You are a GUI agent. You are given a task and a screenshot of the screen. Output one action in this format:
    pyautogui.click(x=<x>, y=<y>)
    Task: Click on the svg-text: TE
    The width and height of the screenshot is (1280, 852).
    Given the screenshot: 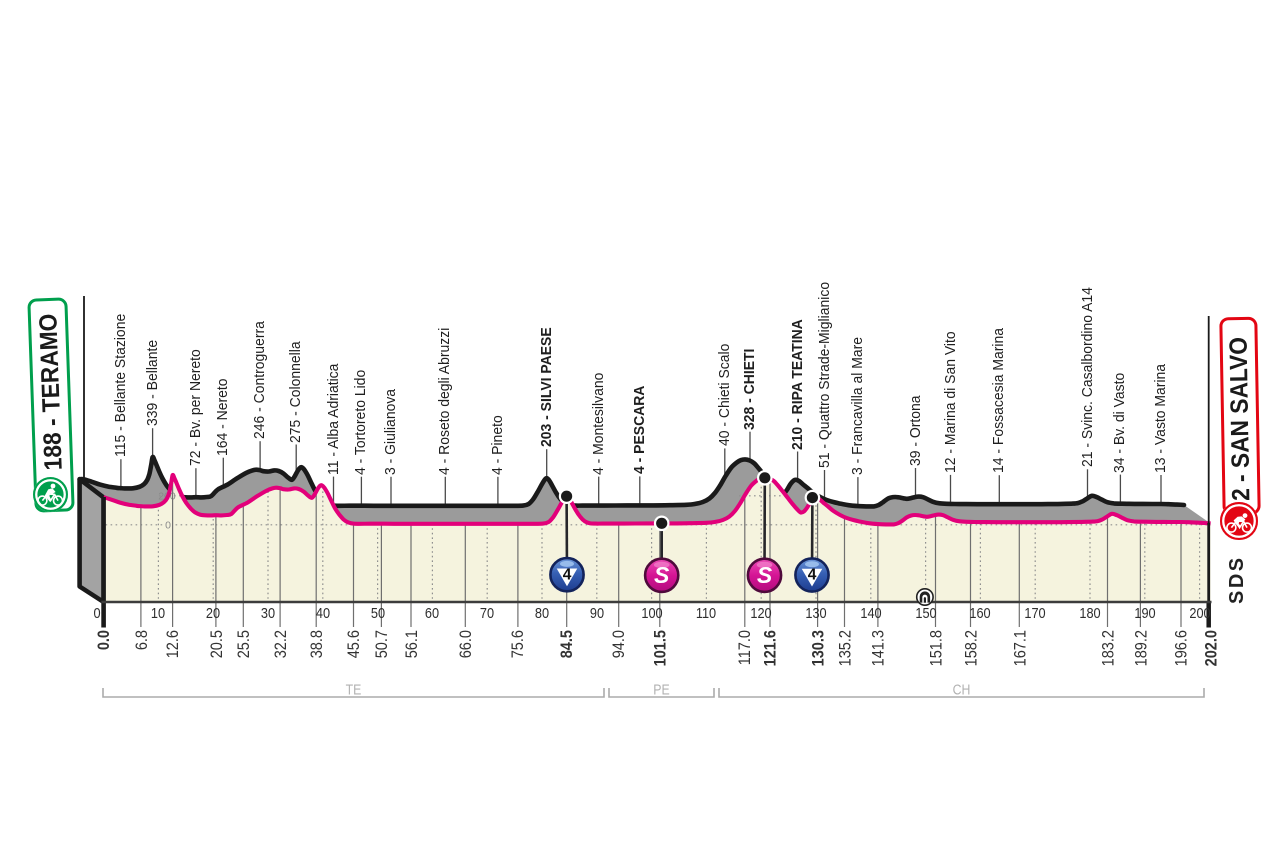 What is the action you would take?
    pyautogui.click(x=354, y=690)
    